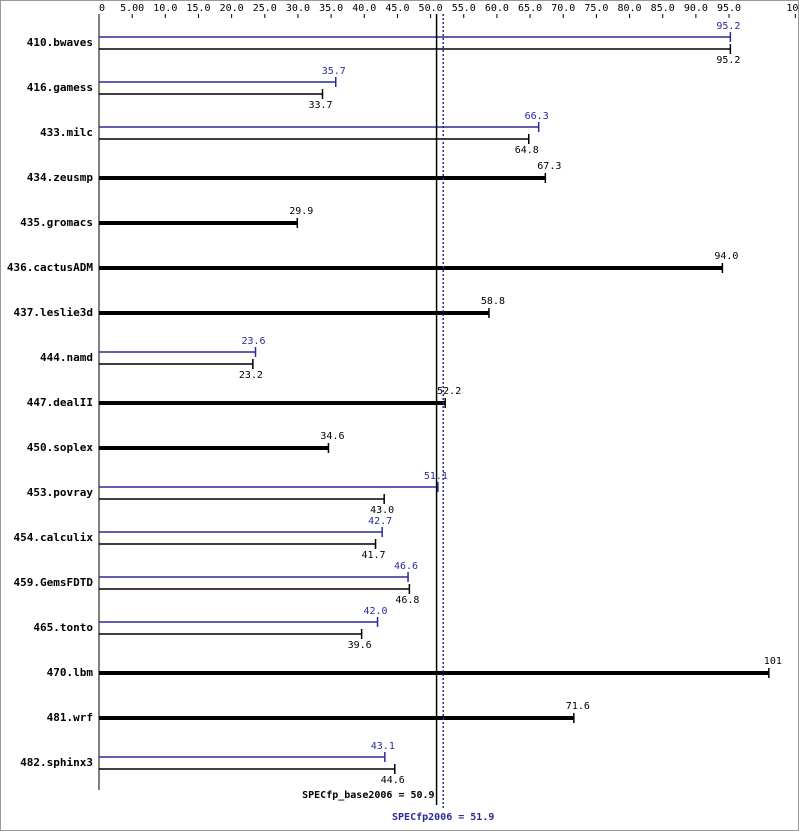  I want to click on category-label: 450.soplex, so click(60, 447).